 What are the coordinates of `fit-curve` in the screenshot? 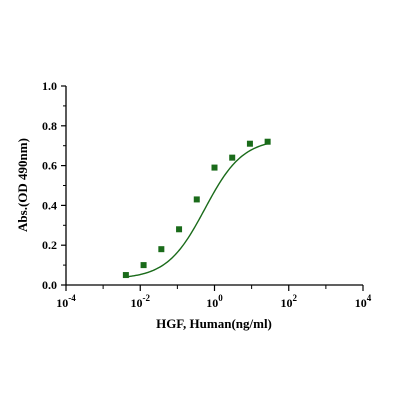 It's located at (196, 210).